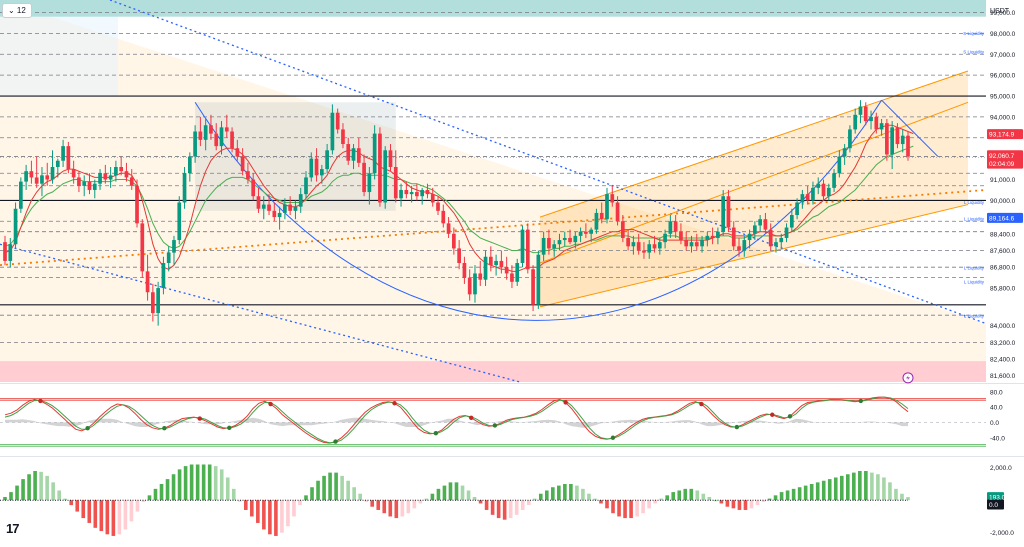 This screenshot has width=1024, height=547. What do you see at coordinates (1003, 180) in the screenshot?
I see `price-tick-label: 91,000.0` at bounding box center [1003, 180].